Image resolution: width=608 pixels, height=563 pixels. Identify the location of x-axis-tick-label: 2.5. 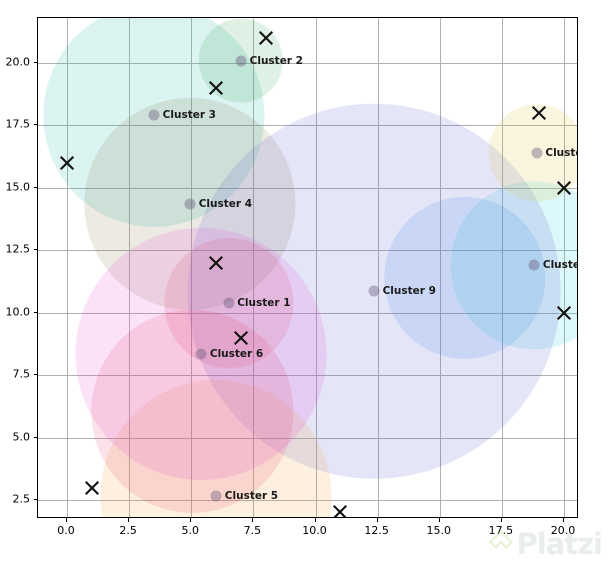
(128, 530).